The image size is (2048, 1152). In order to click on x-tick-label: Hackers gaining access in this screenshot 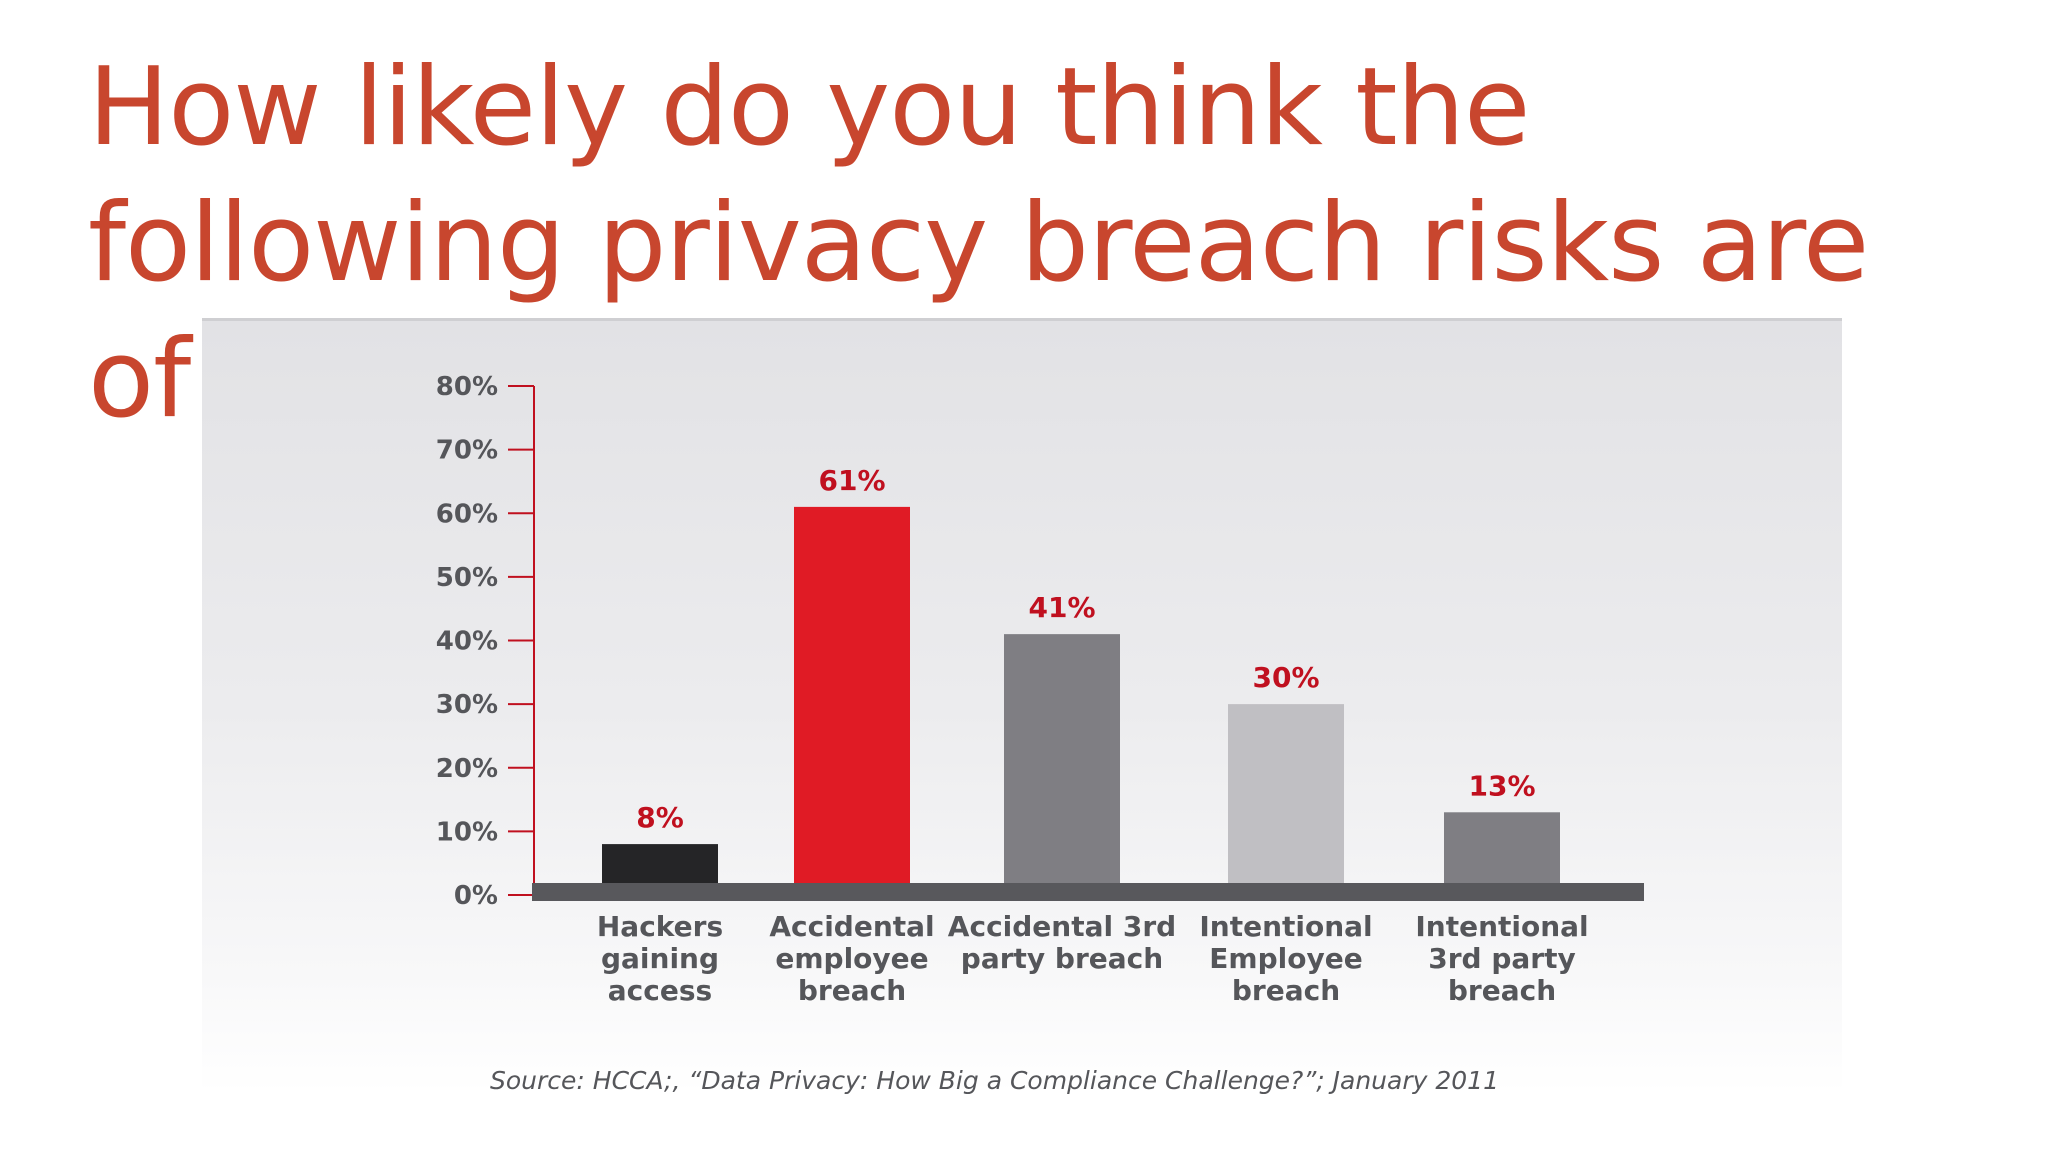, I will do `click(660, 958)`.